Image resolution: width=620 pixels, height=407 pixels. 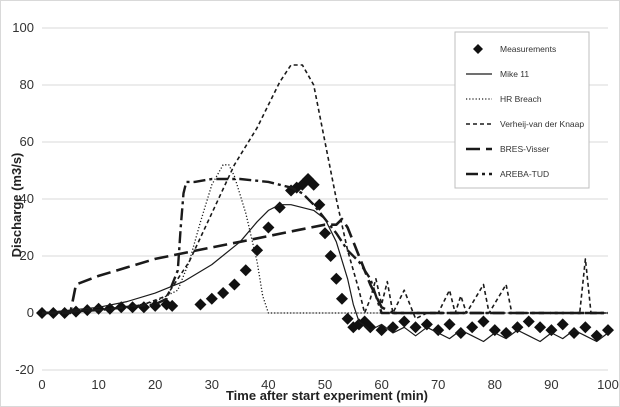 What do you see at coordinates (521, 99) in the screenshot?
I see `legend-label-hr-breach: HR Breach` at bounding box center [521, 99].